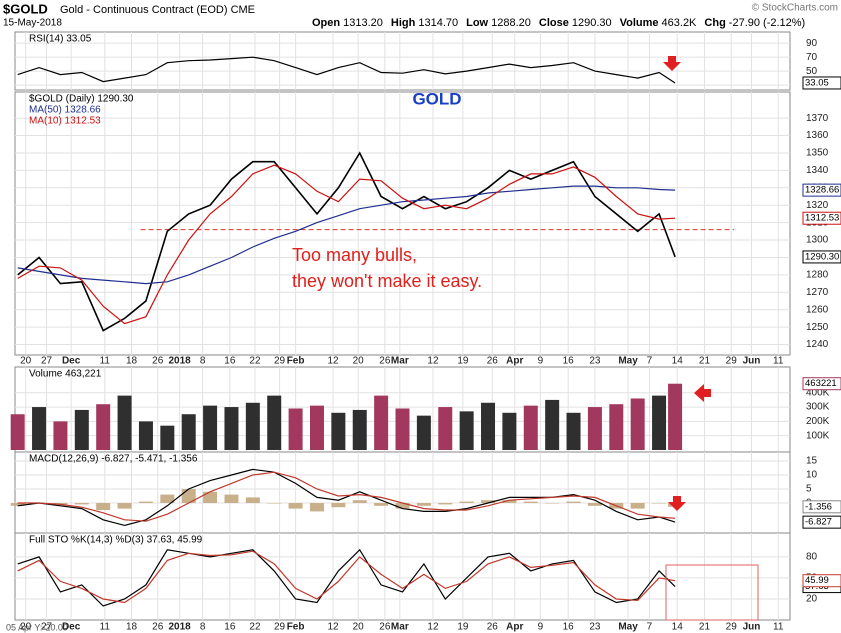  What do you see at coordinates (817, 153) in the screenshot?
I see `y-tick-label: 1350` at bounding box center [817, 153].